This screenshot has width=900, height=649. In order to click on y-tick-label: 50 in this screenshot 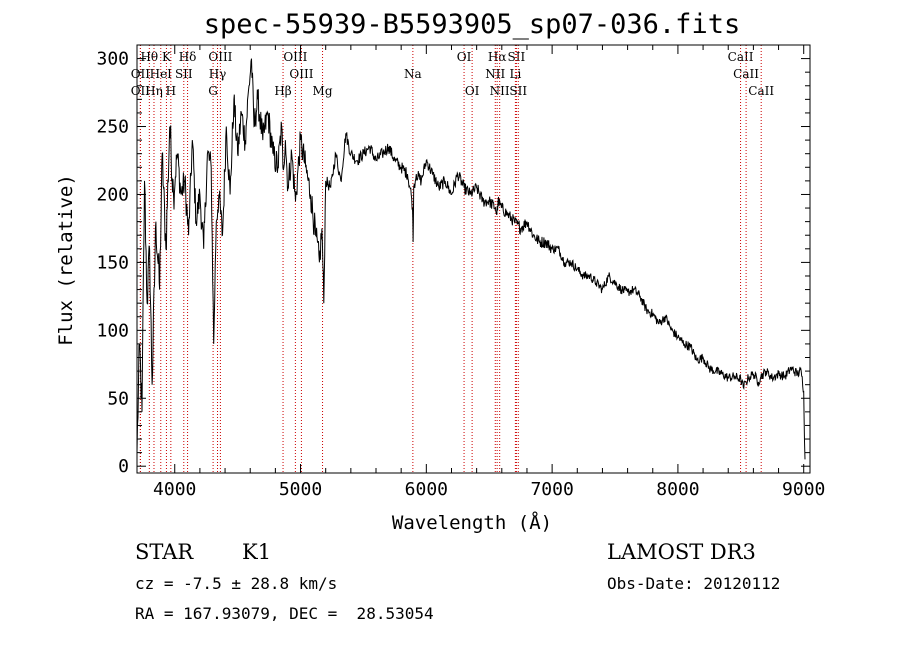, I will do `click(118, 398)`.